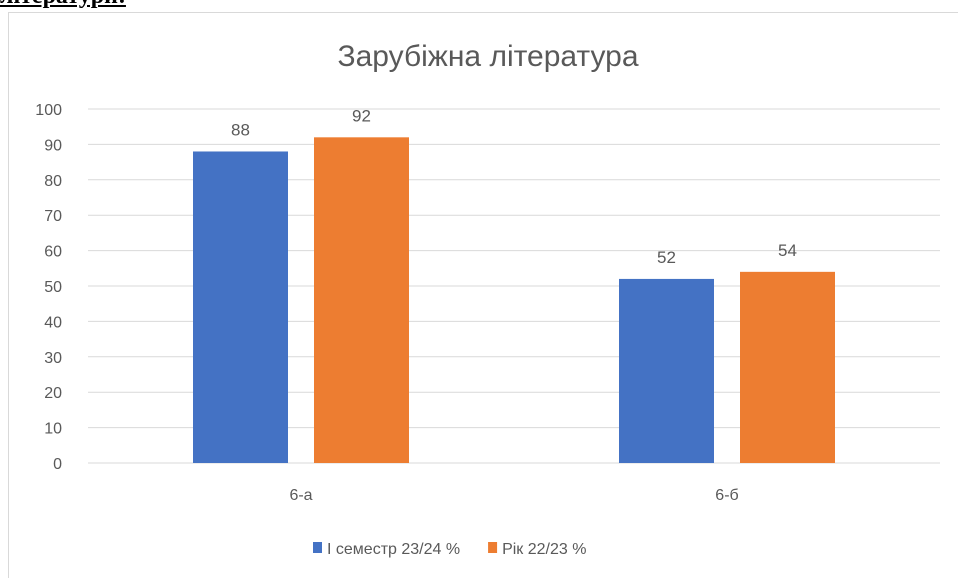  What do you see at coordinates (53, 393) in the screenshot?
I see `y-tick-label: 20` at bounding box center [53, 393].